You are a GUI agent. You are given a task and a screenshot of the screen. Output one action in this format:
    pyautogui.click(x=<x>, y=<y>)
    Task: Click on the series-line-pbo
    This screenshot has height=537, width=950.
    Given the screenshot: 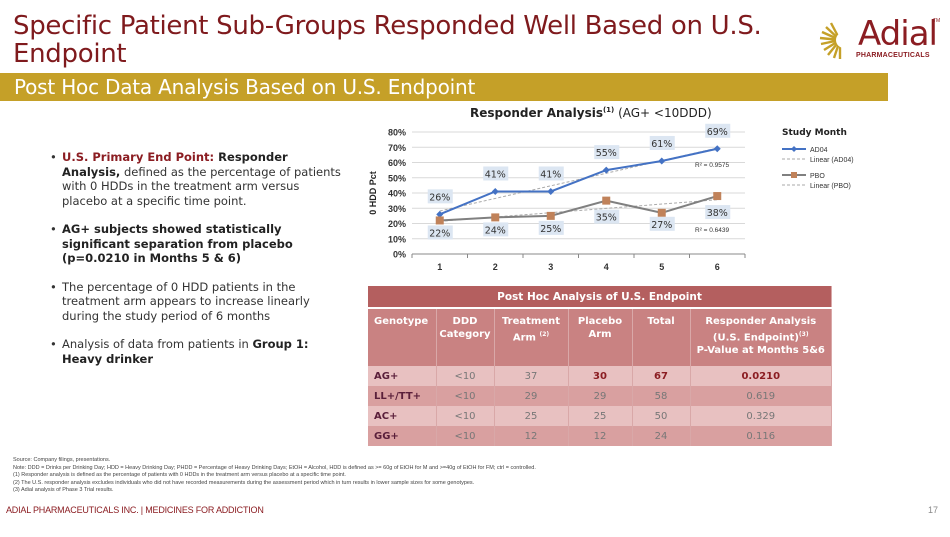 What is the action you would take?
    pyautogui.click(x=578, y=208)
    